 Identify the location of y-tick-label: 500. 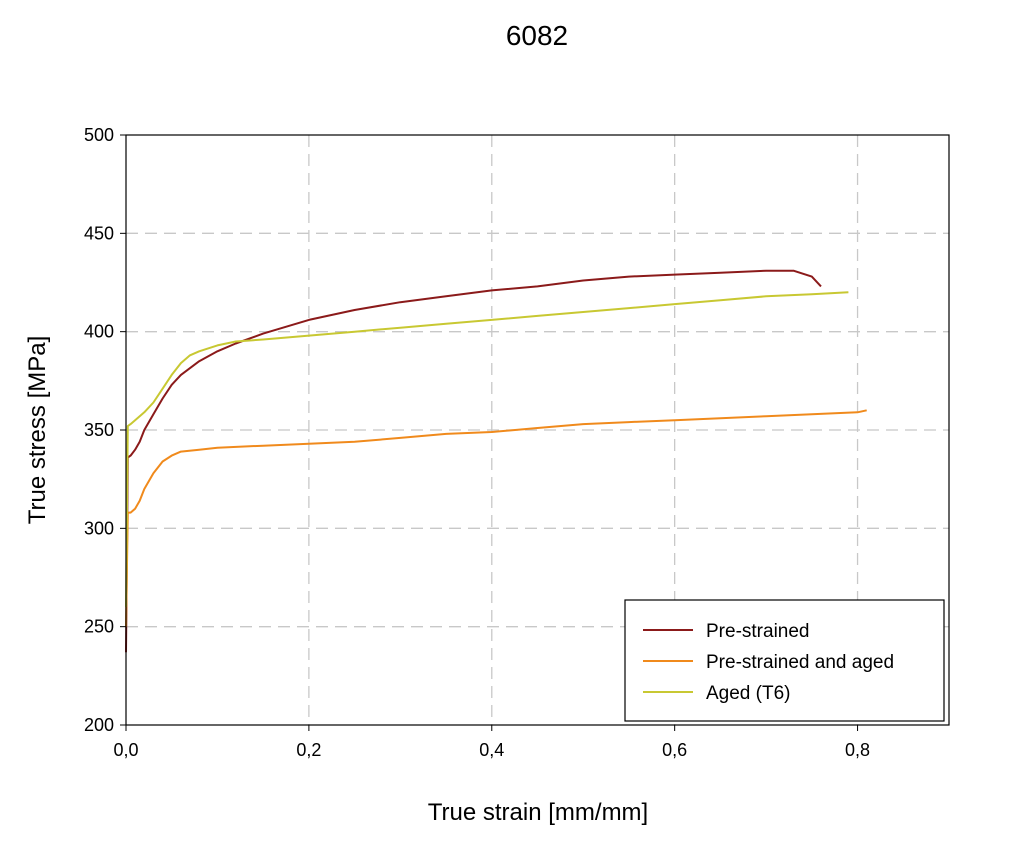
(99, 135).